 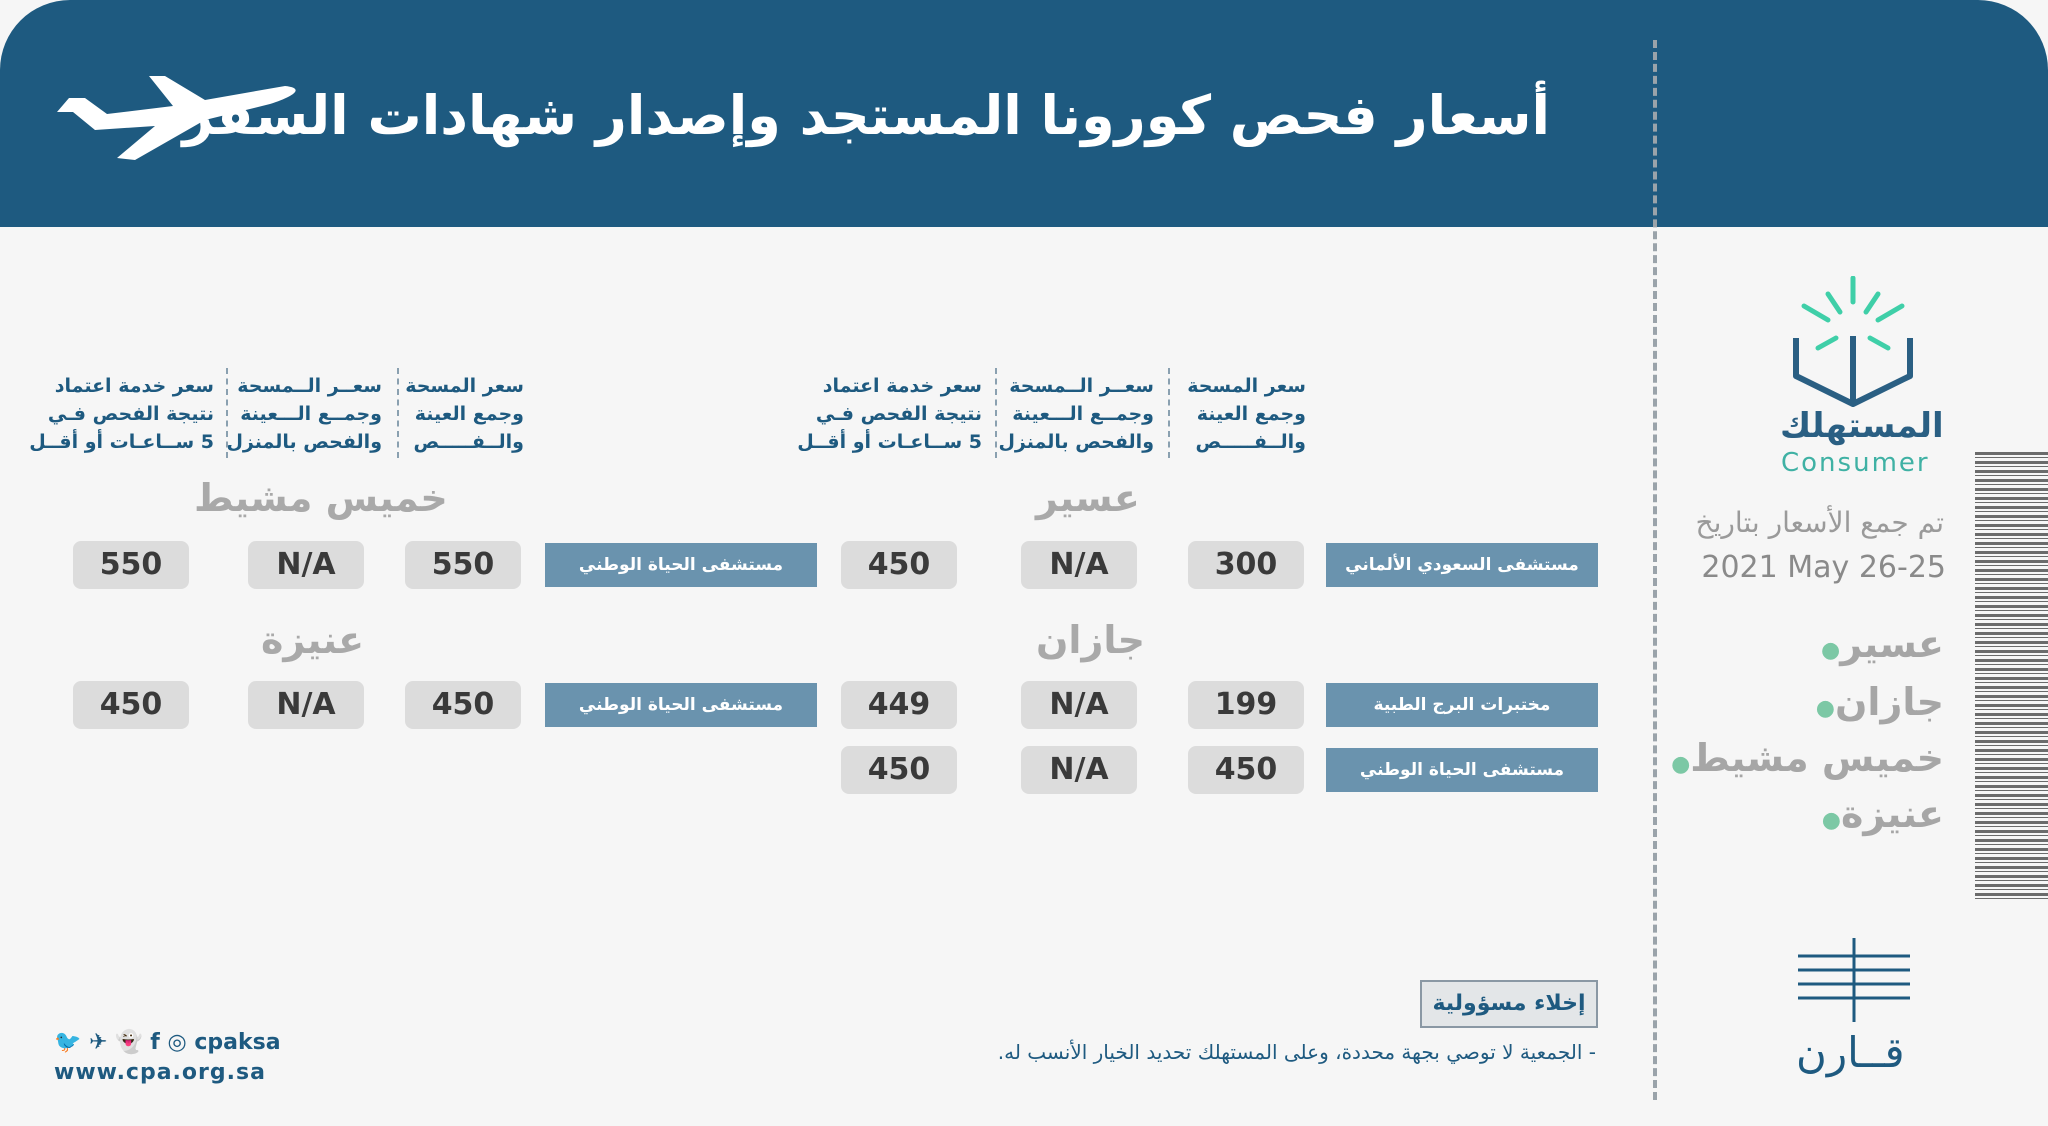 What do you see at coordinates (1855, 463) in the screenshot?
I see `consumer-logo-english: Consumer` at bounding box center [1855, 463].